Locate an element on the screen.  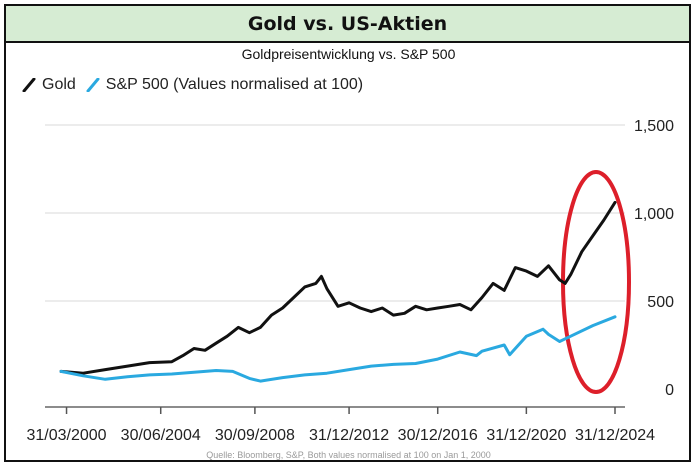
highlight-annotation is located at coordinates (596, 282).